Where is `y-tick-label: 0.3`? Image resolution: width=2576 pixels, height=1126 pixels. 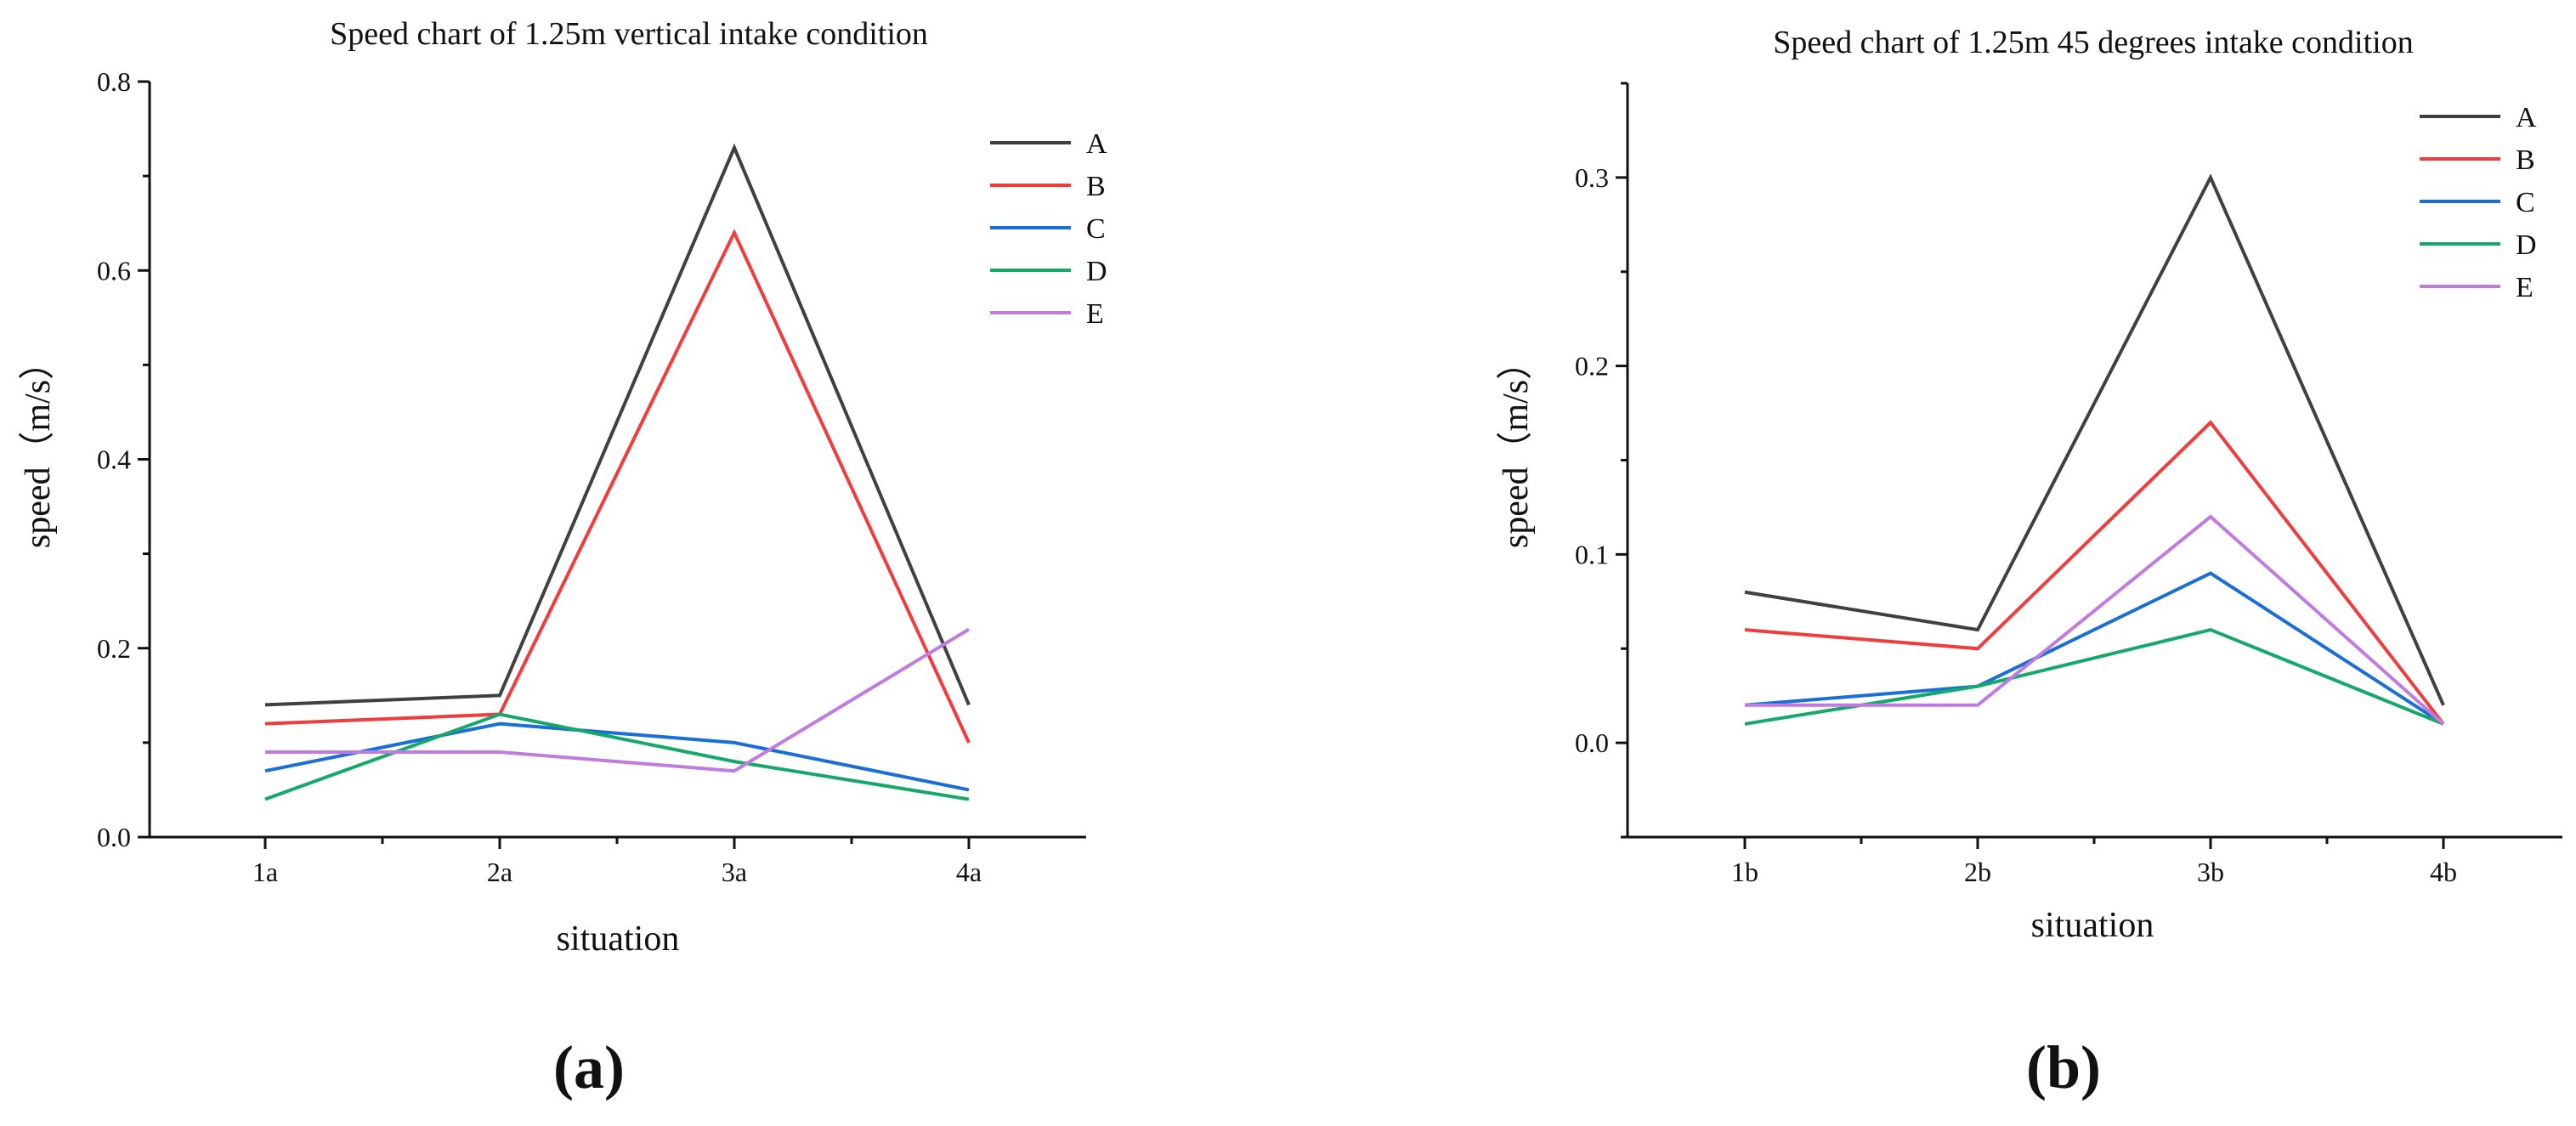
y-tick-label: 0.3 is located at coordinates (1592, 178).